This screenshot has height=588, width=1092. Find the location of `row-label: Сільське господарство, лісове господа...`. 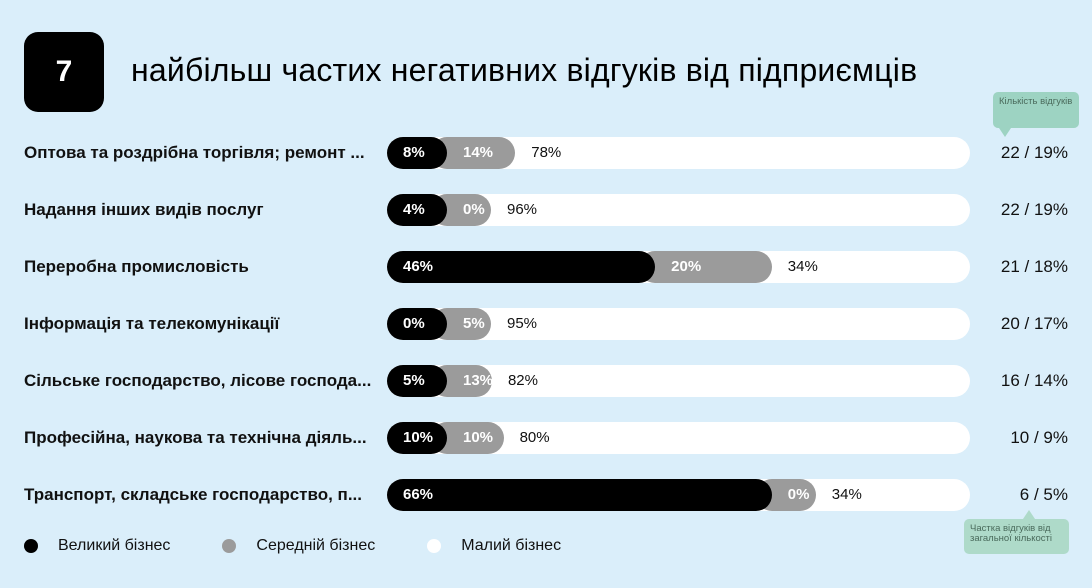

row-label: Сільське господарство, лісове господа... is located at coordinates (198, 380).